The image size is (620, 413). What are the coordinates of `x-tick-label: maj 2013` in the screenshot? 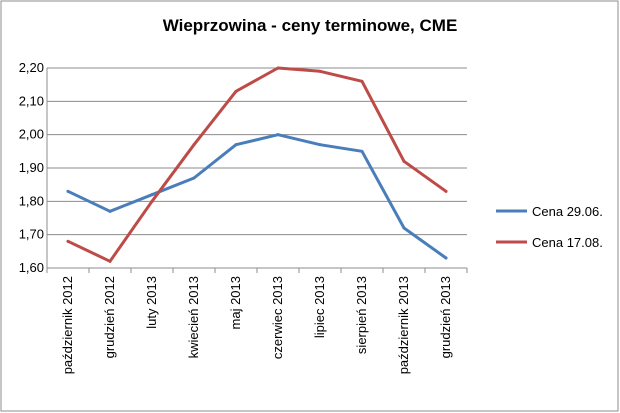 It's located at (235, 302).